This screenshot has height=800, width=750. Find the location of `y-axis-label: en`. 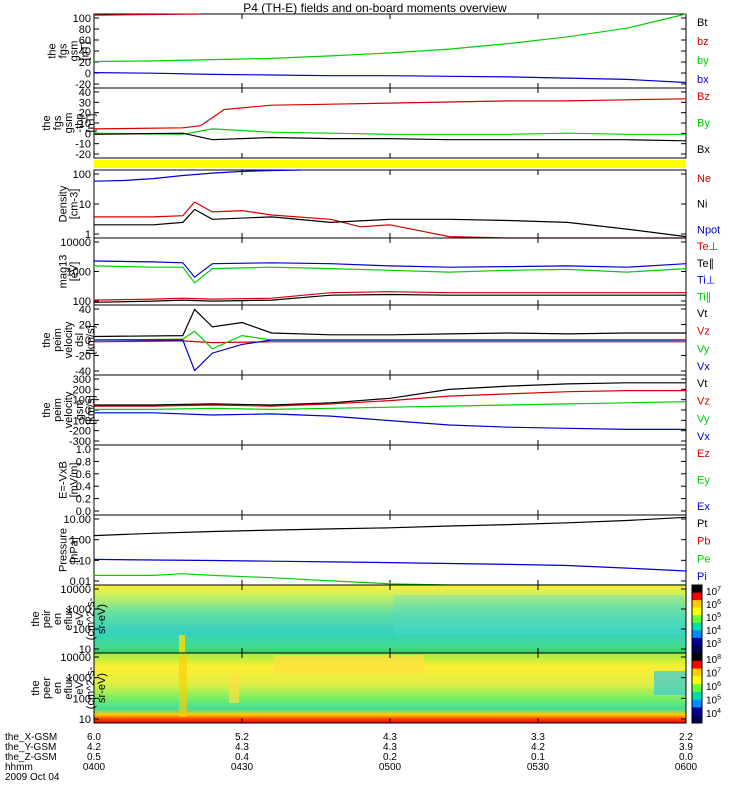

y-axis-label: en is located at coordinates (58, 688).